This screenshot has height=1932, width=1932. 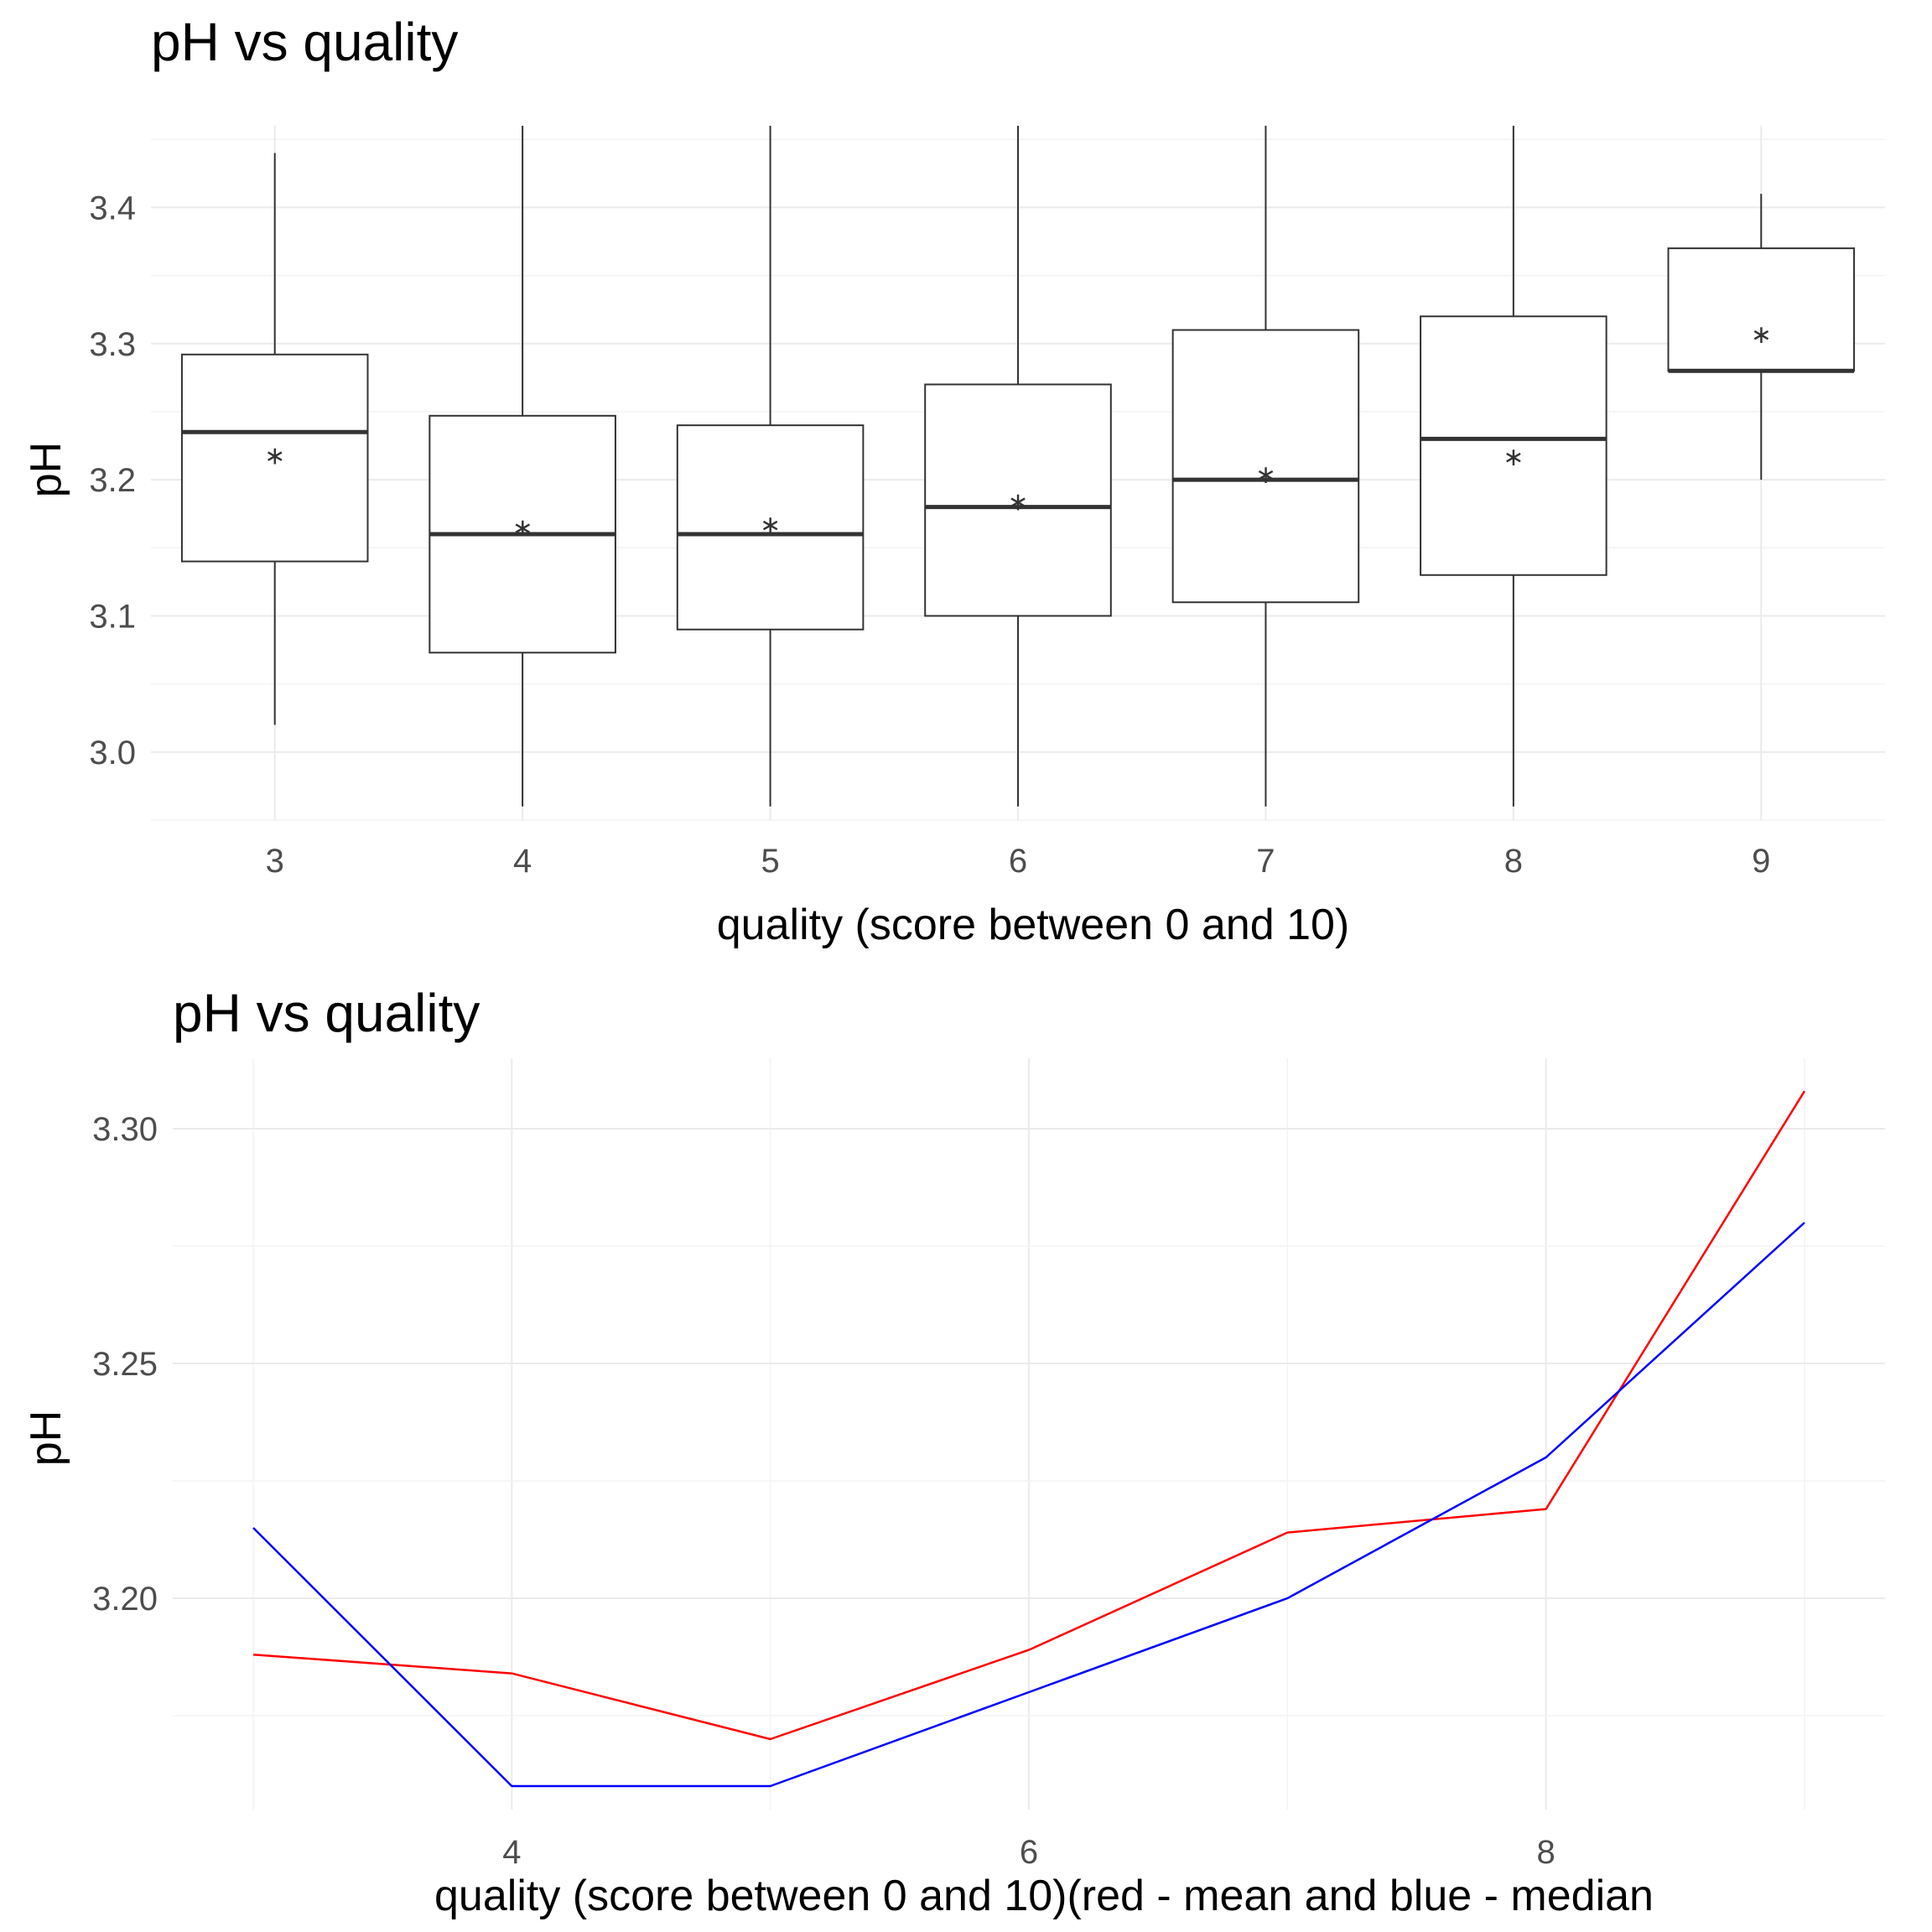 I want to click on line-chart-y-axis-label: pH, so click(x=46, y=1438).